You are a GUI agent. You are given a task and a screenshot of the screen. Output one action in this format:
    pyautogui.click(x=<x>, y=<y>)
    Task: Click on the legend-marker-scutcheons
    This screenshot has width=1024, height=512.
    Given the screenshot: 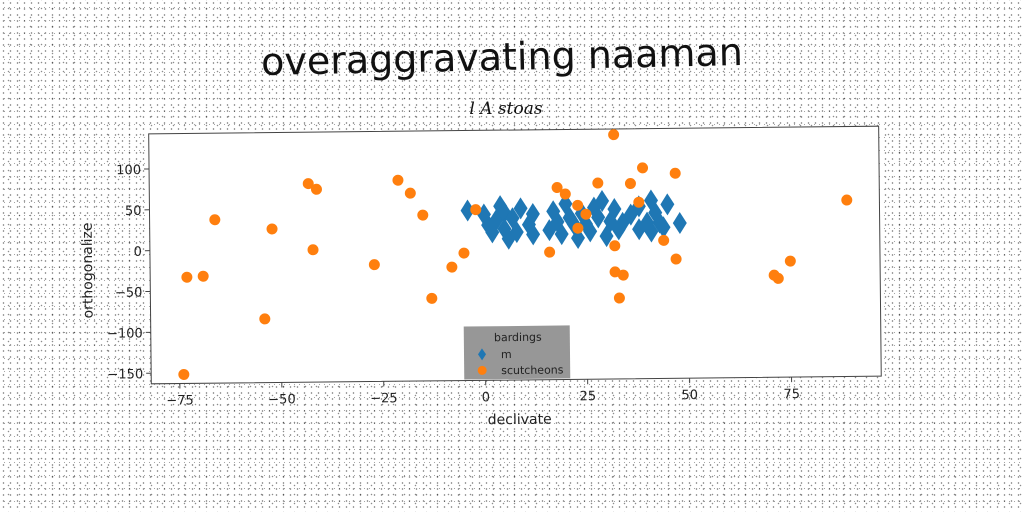 What is the action you would take?
    pyautogui.click(x=482, y=370)
    